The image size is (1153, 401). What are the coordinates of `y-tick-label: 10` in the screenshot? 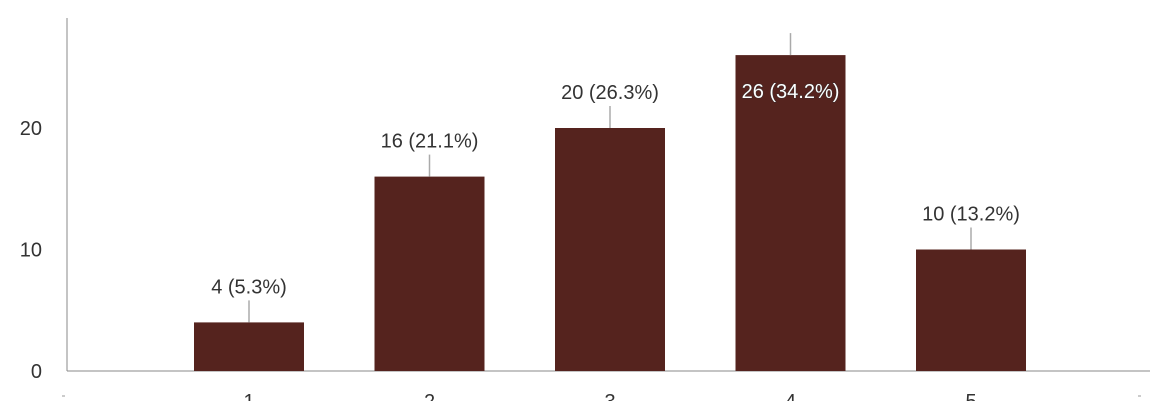 It's located at (31, 251).